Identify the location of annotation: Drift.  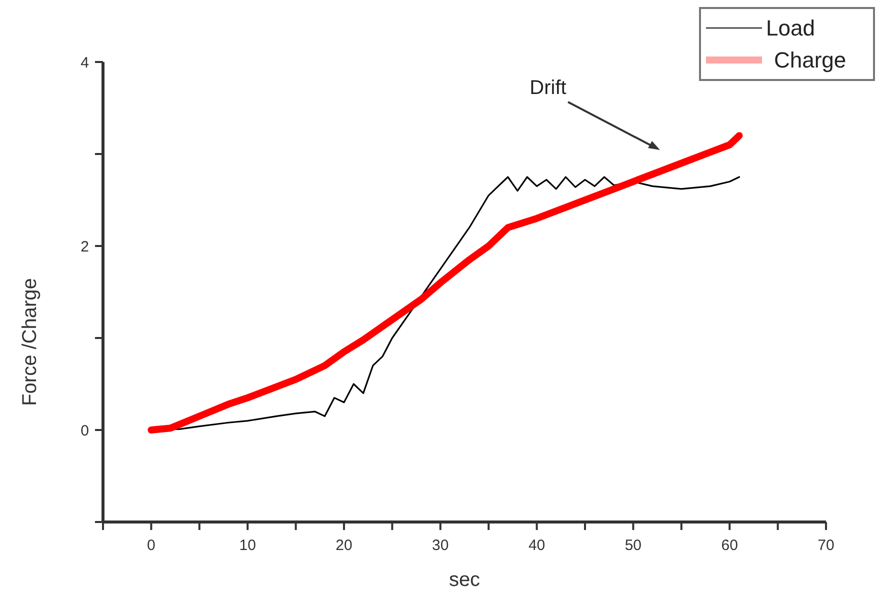
(548, 88).